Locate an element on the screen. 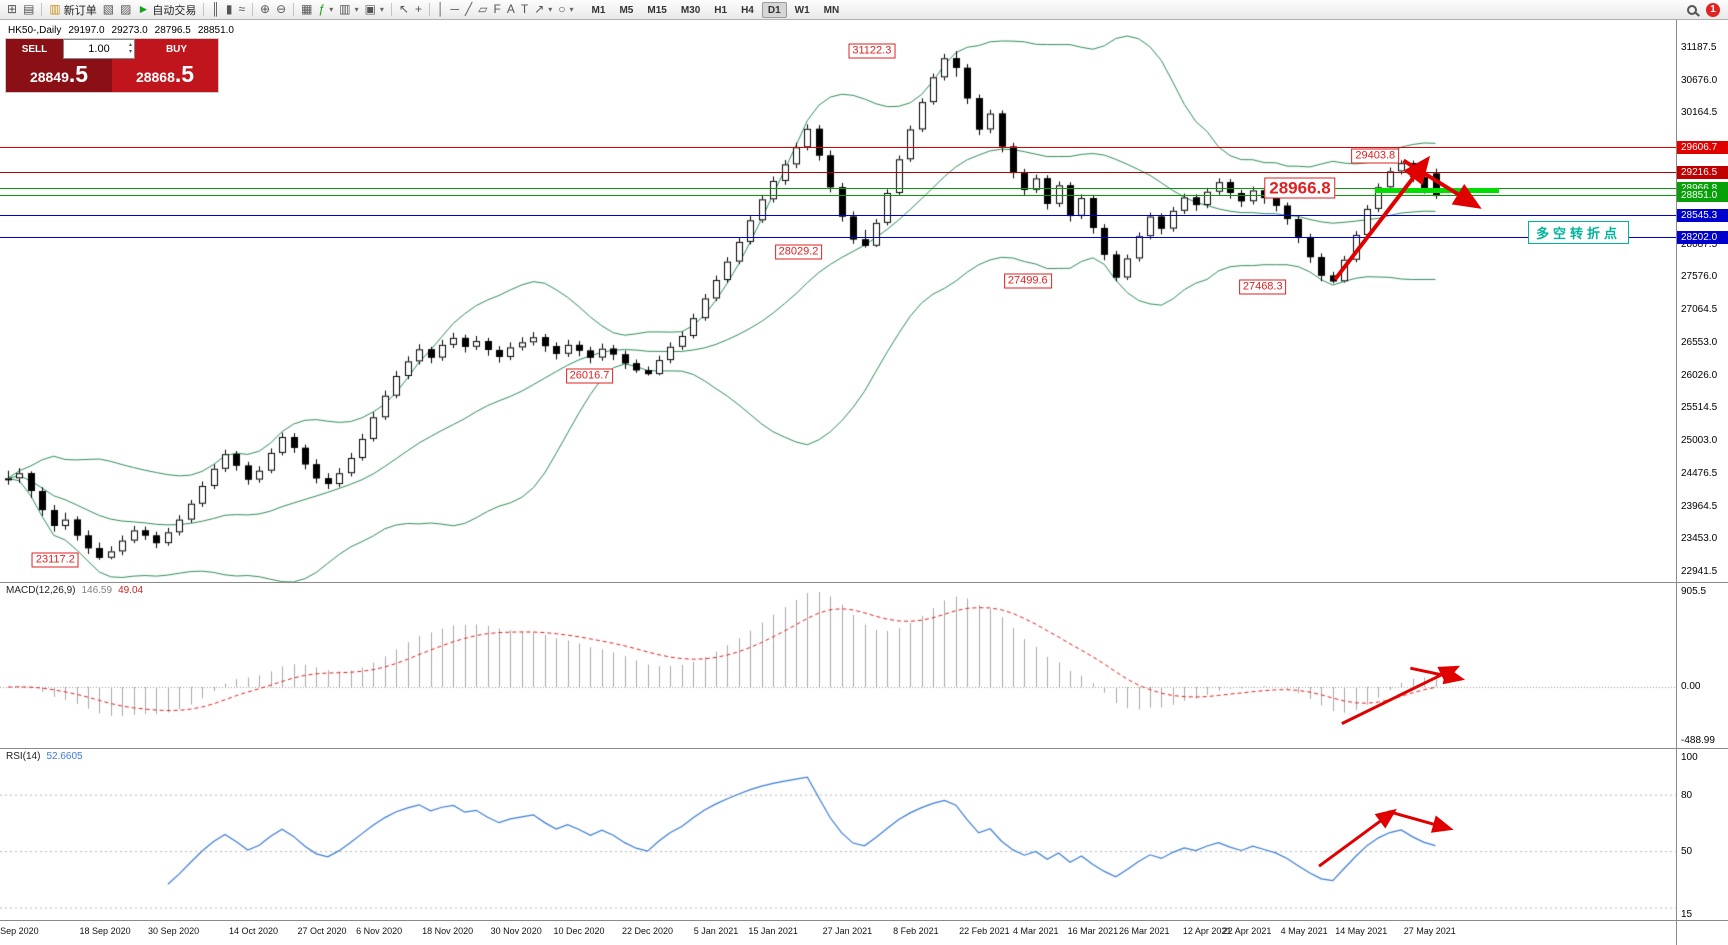  volume-spinner: ▴ ▾ is located at coordinates (130, 49).